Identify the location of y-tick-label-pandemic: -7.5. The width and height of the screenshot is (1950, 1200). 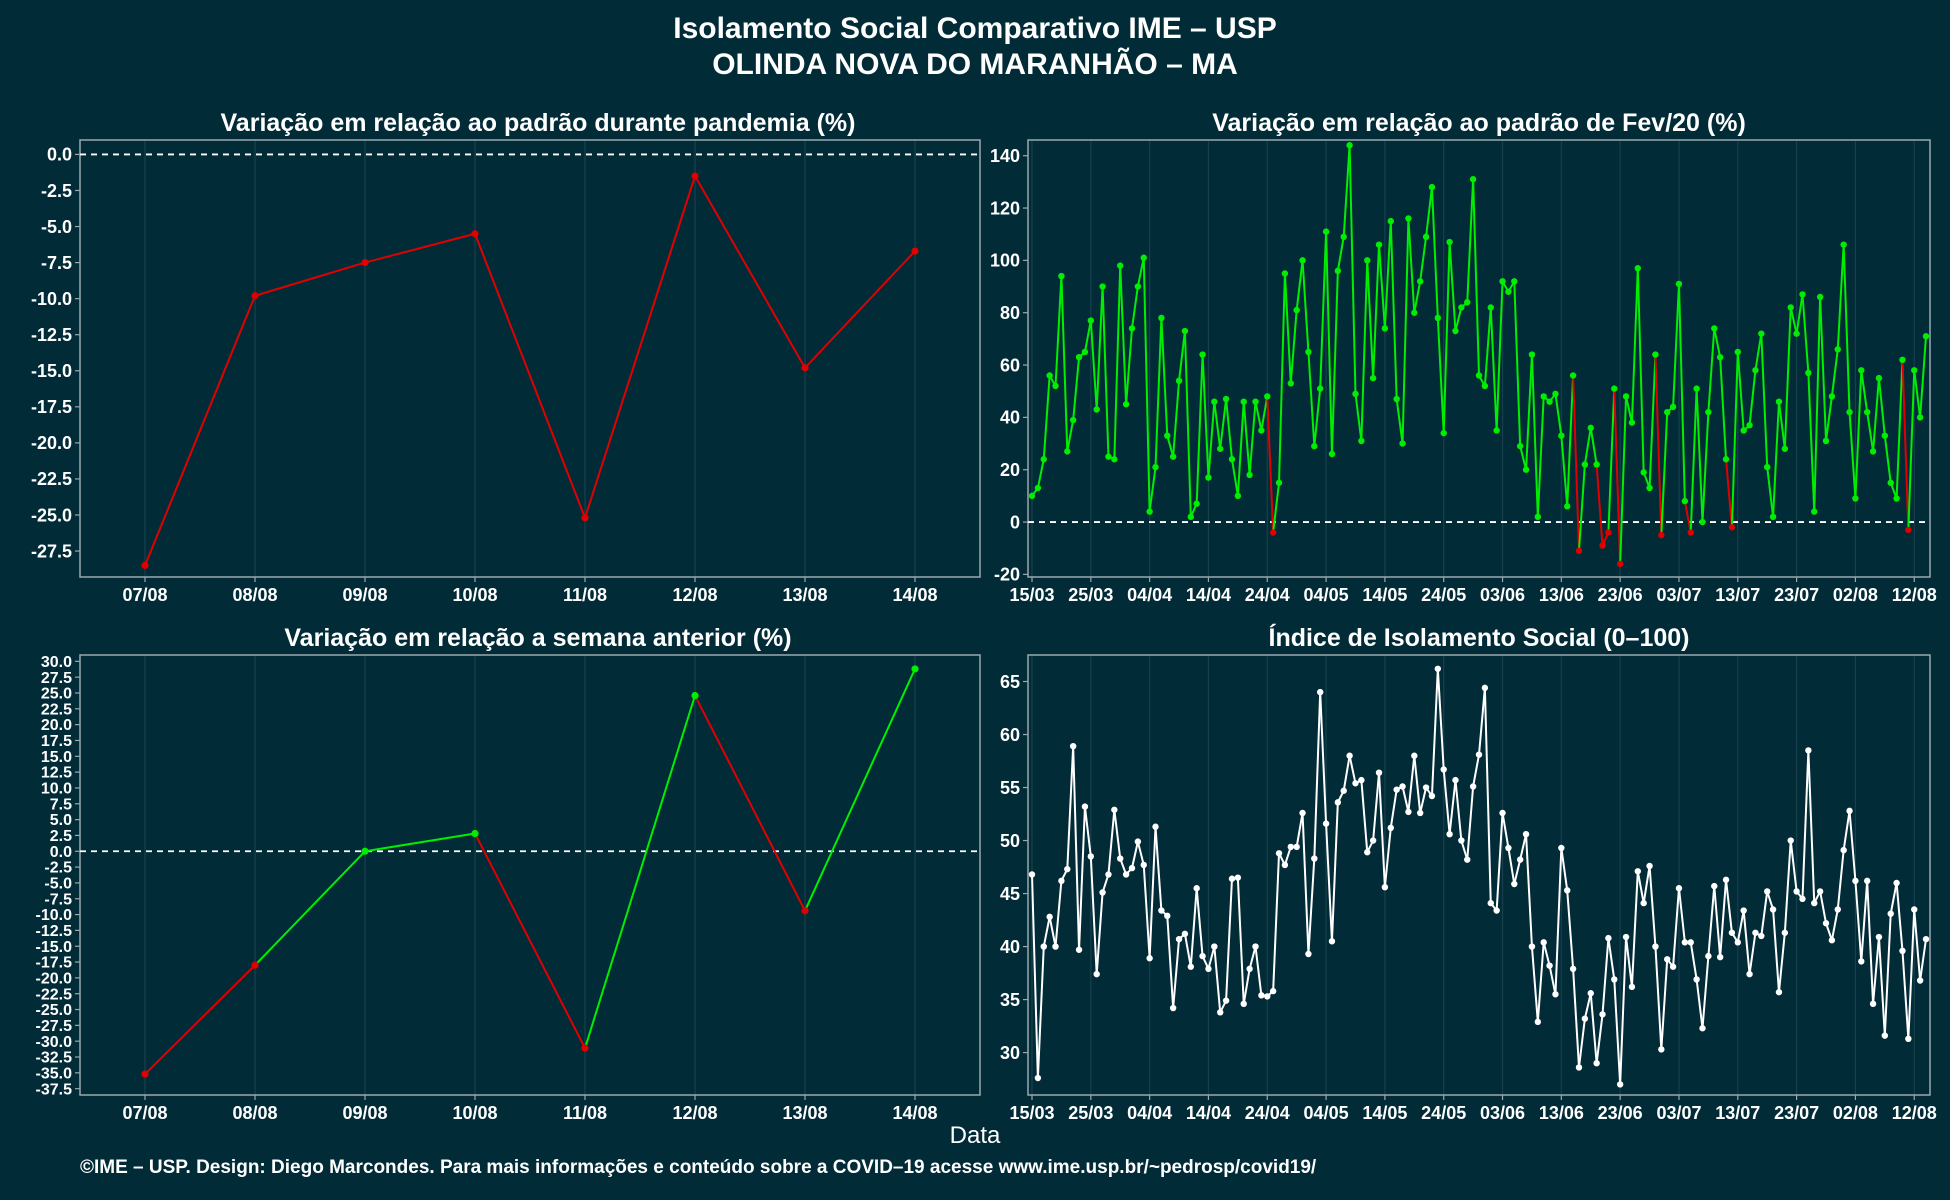
(56, 263).